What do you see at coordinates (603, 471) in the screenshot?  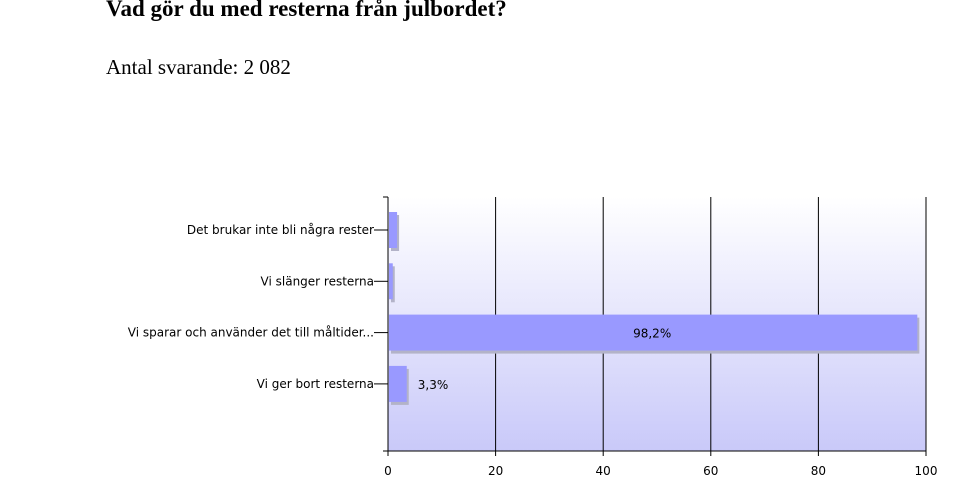 I see `x-tick-label: 40` at bounding box center [603, 471].